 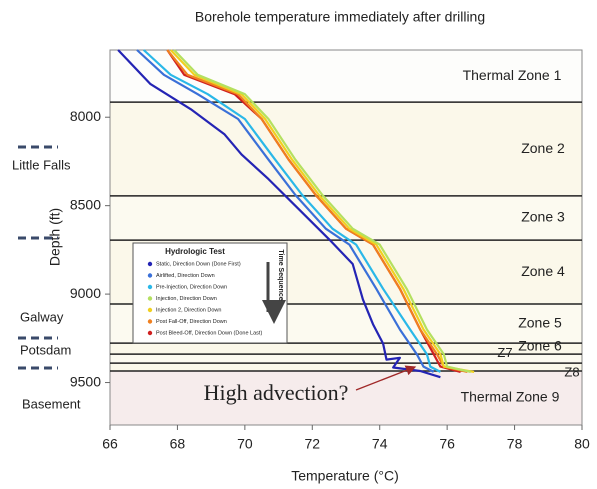 I want to click on legend-label: Static, Direction Down (Done First), so click(x=198, y=264).